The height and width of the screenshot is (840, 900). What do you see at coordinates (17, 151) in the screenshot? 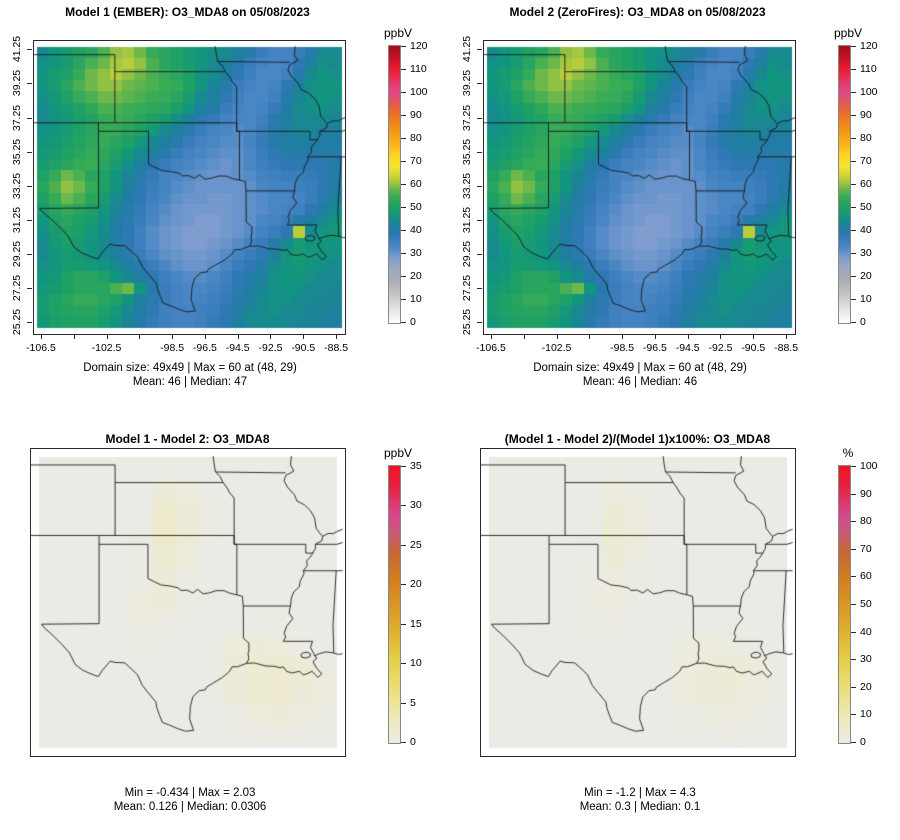
I see `y-axis-tick-label: 35.25` at bounding box center [17, 151].